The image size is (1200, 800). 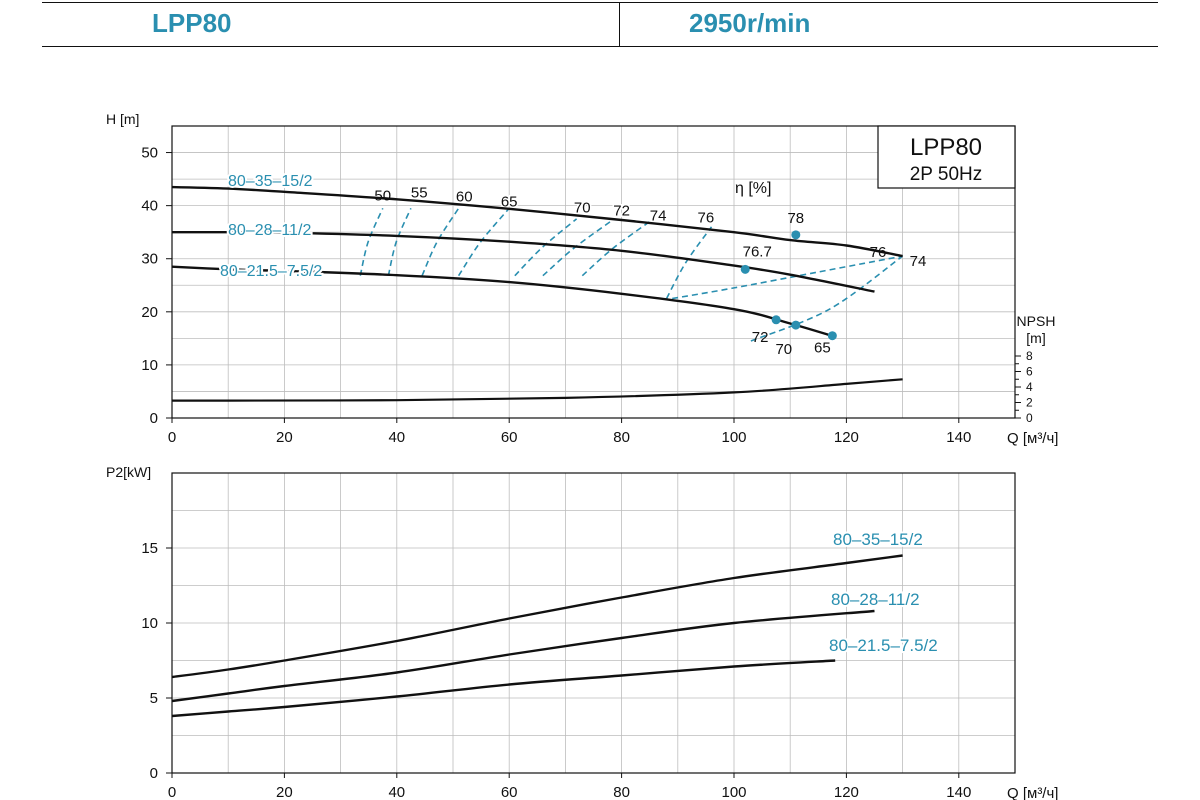 I want to click on efficiency-label: η [%], so click(x=753, y=188).